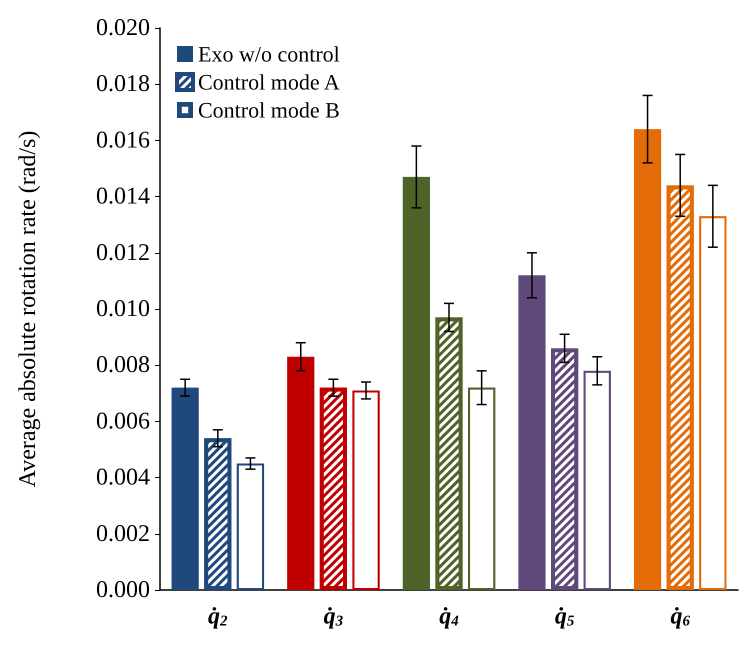 This screenshot has height=646, width=750. I want to click on y-tick-label: 0.000, so click(123, 590).